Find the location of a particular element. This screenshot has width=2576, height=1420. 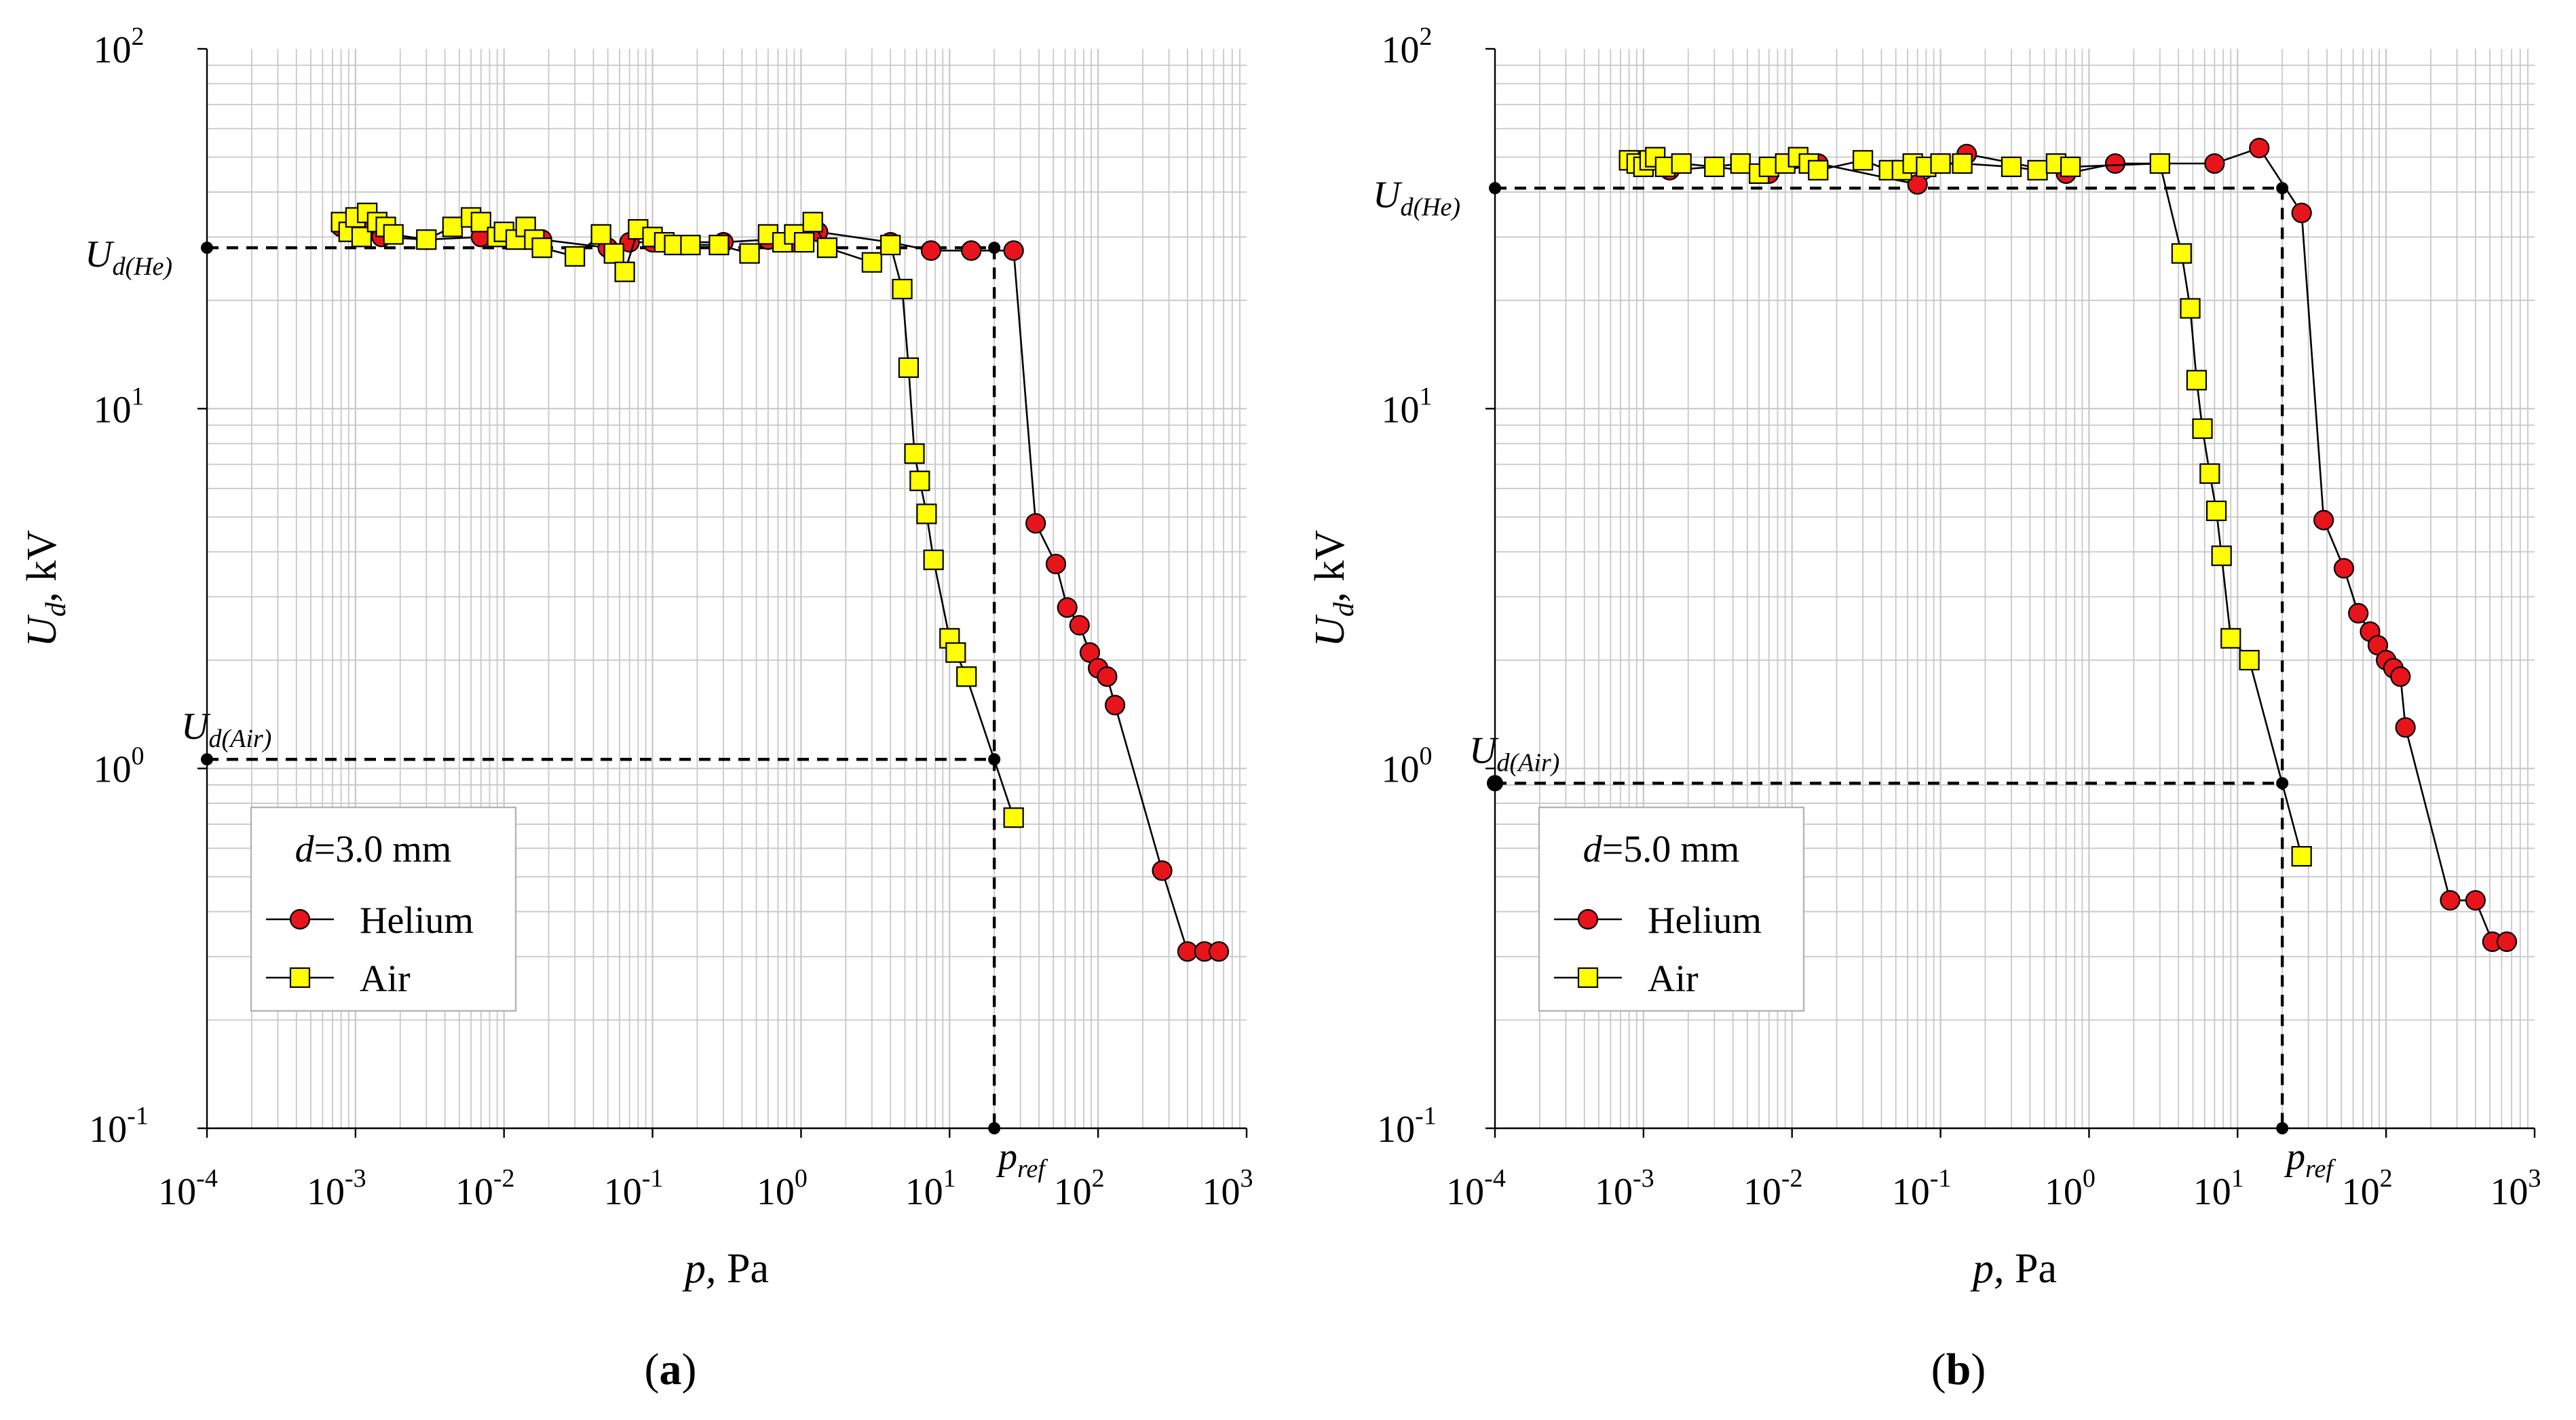

x-tick-label: 10⁻¹ is located at coordinates (1922, 1188).